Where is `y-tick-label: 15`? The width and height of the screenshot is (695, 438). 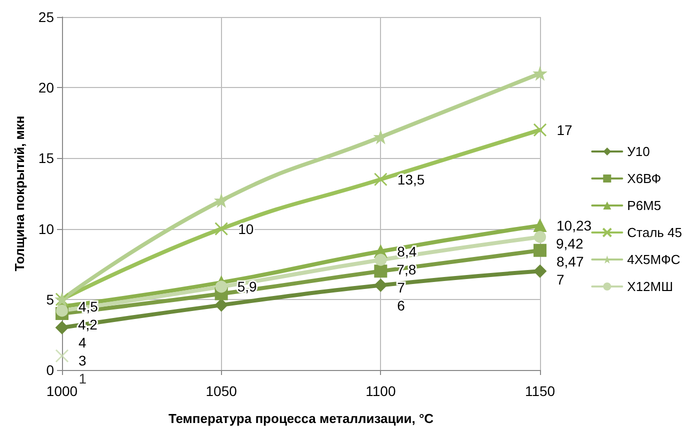
y-tick-label: 15 is located at coordinates (46, 158).